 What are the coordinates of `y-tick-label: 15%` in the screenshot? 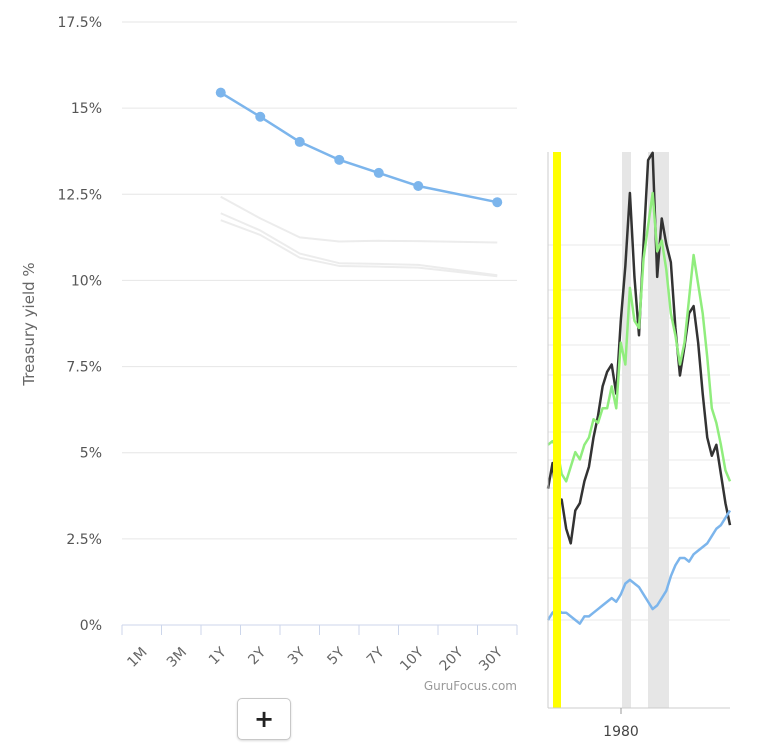 It's located at (86, 109).